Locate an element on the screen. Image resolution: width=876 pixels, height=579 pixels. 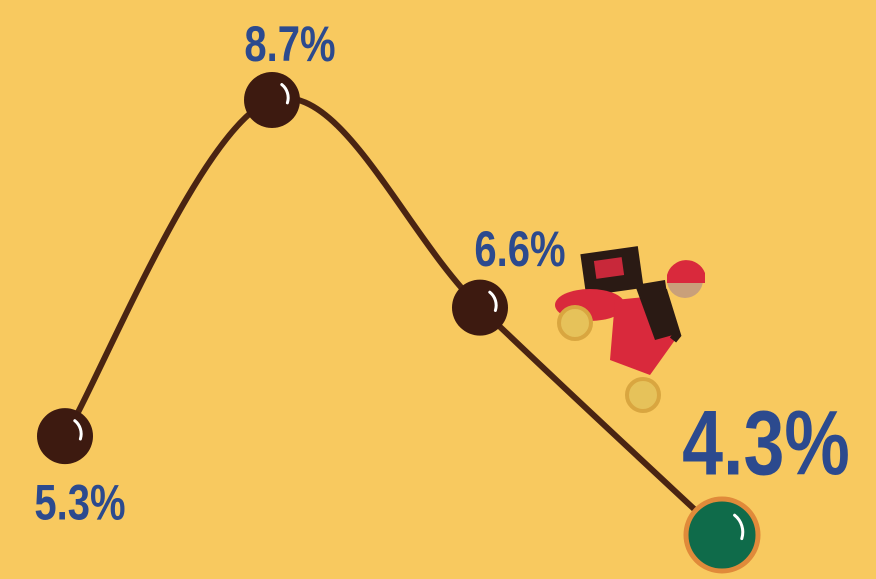
value-label: 5.3% is located at coordinates (79, 502).